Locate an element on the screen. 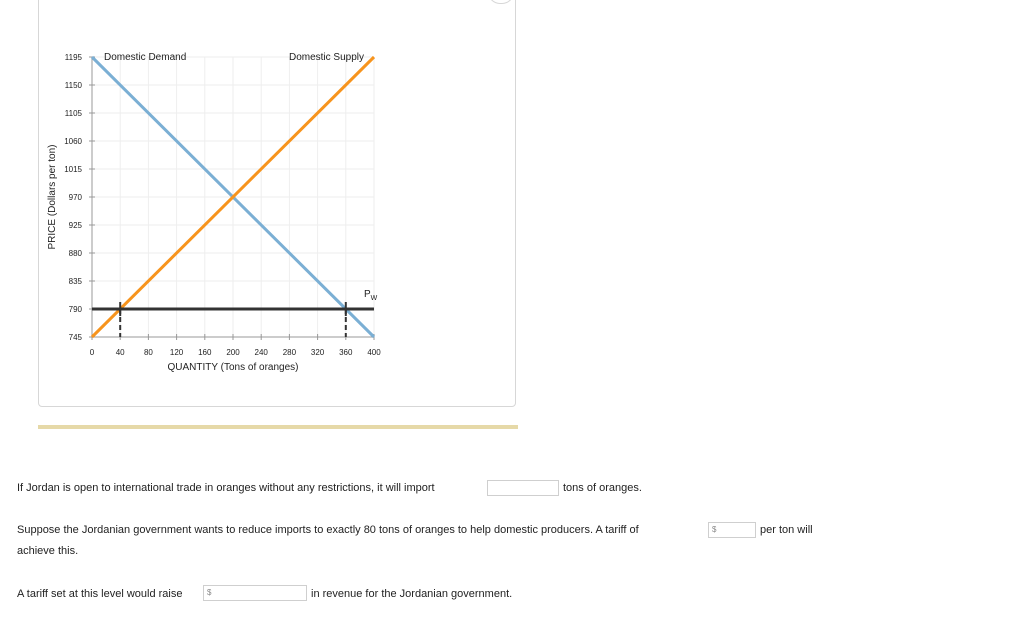 This screenshot has width=1024, height=628. domestic-supply-label: Domestic Supply is located at coordinates (326, 57).